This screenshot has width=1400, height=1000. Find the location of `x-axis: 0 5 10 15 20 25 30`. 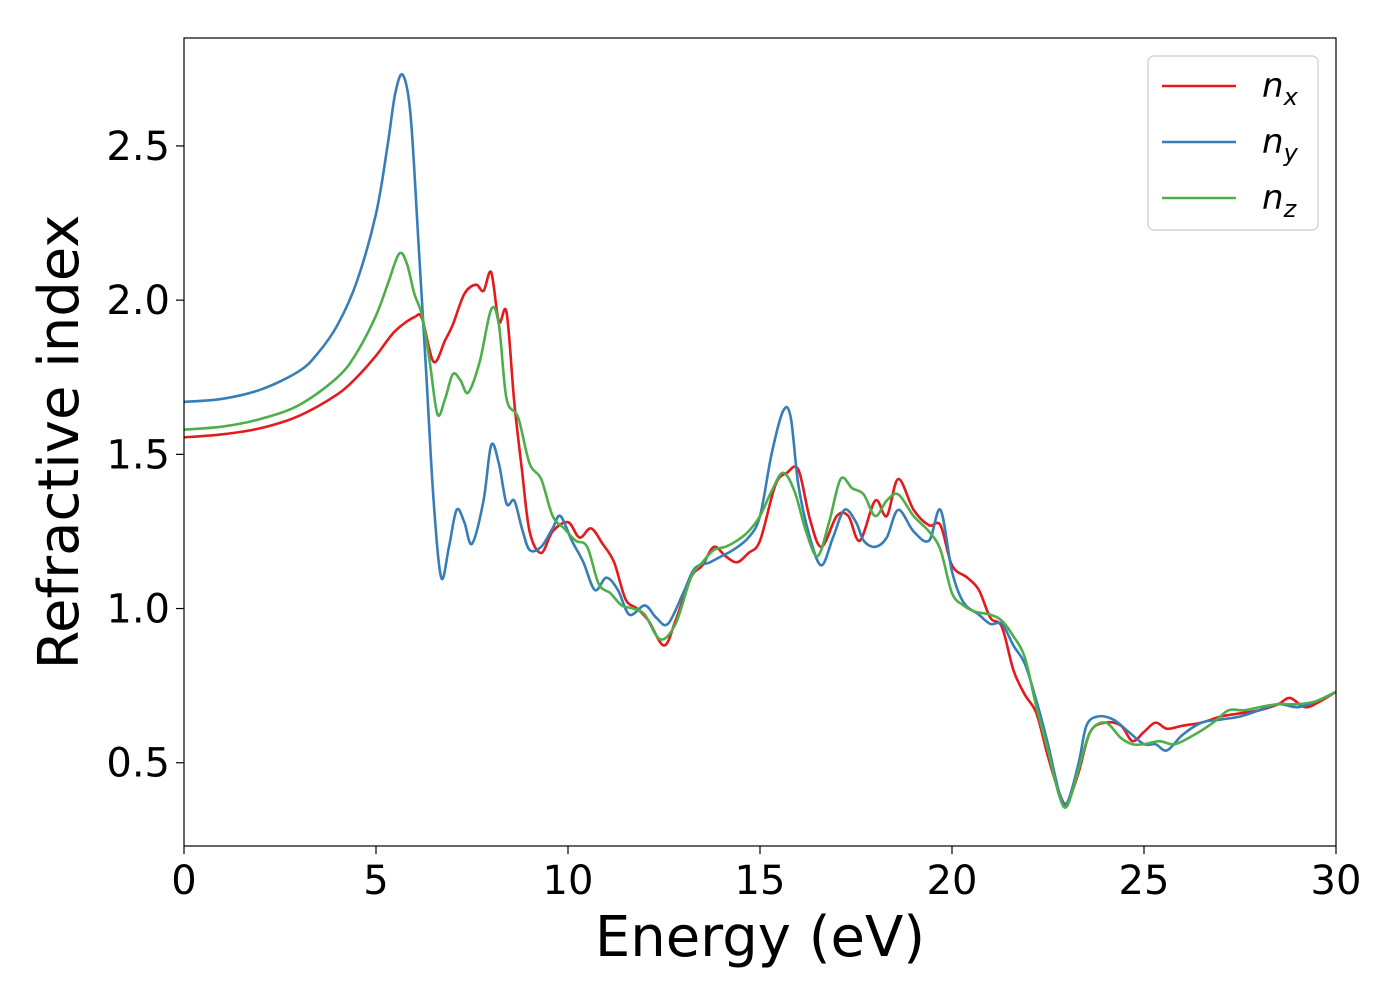

x-axis: 0 5 10 15 20 25 30 is located at coordinates (766, 875).